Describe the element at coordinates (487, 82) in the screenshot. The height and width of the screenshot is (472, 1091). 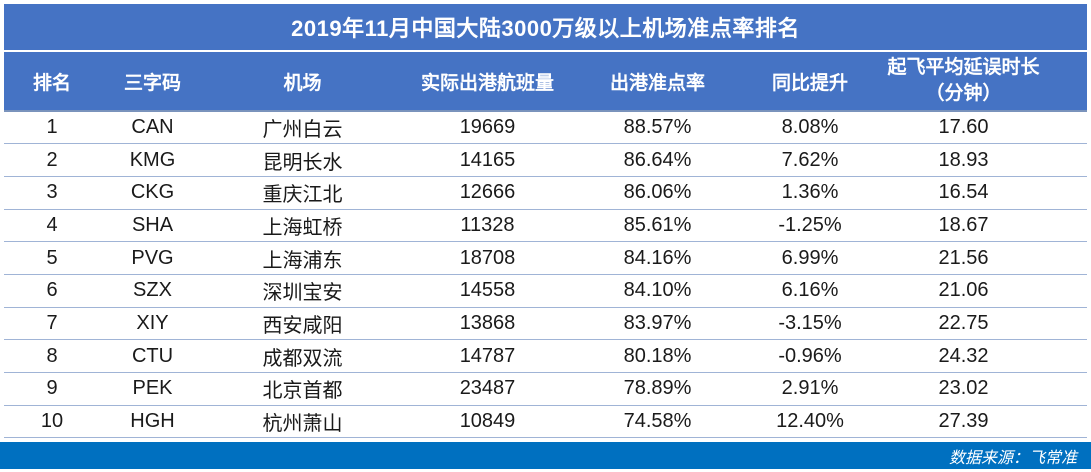
I see `column-header-departures: 实际出港航班量` at that location.